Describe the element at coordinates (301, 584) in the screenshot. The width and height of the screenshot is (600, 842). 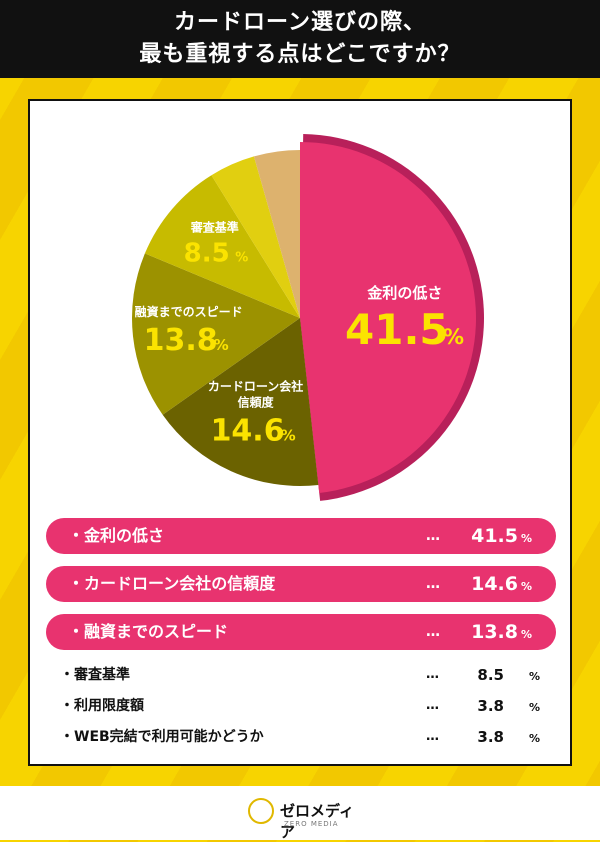
I see `ranking-highlight-row: ・カードローン会社の信頼度 … 14.6 %` at that location.